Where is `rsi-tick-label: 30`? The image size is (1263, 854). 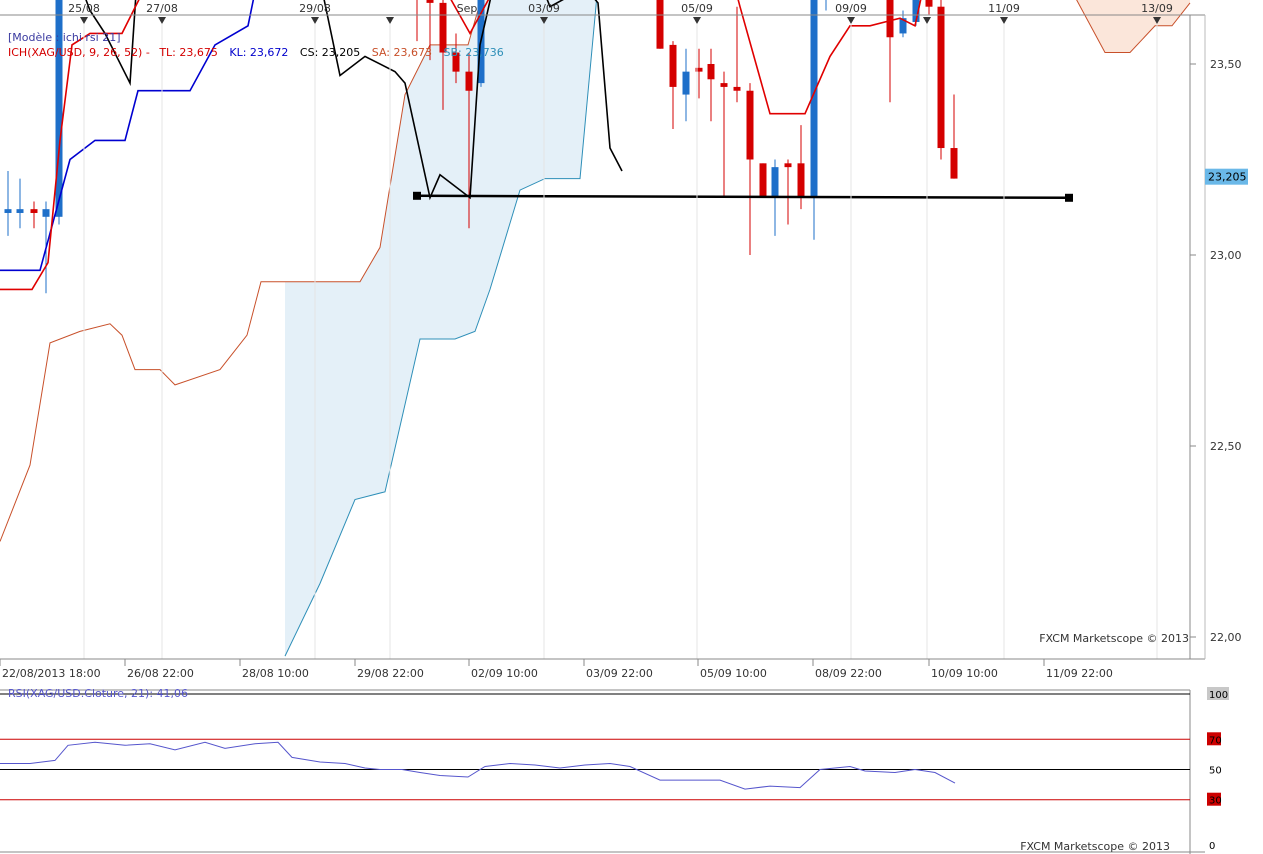 rsi-tick-label: 30 is located at coordinates (1215, 801).